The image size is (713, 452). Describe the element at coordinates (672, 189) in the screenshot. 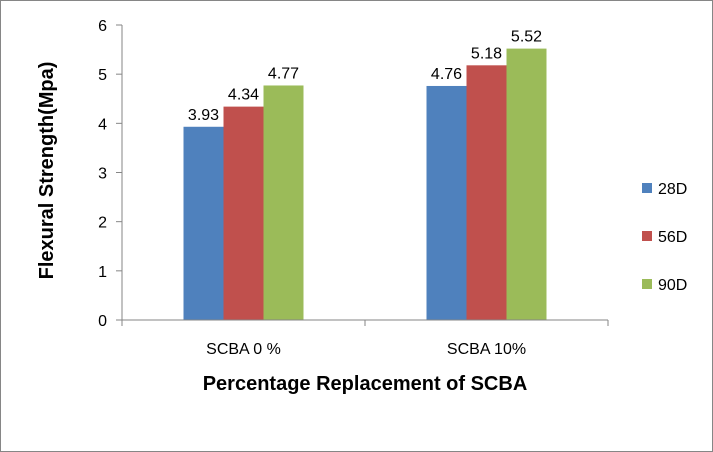

I see `legend-label-28D: 28D` at that location.